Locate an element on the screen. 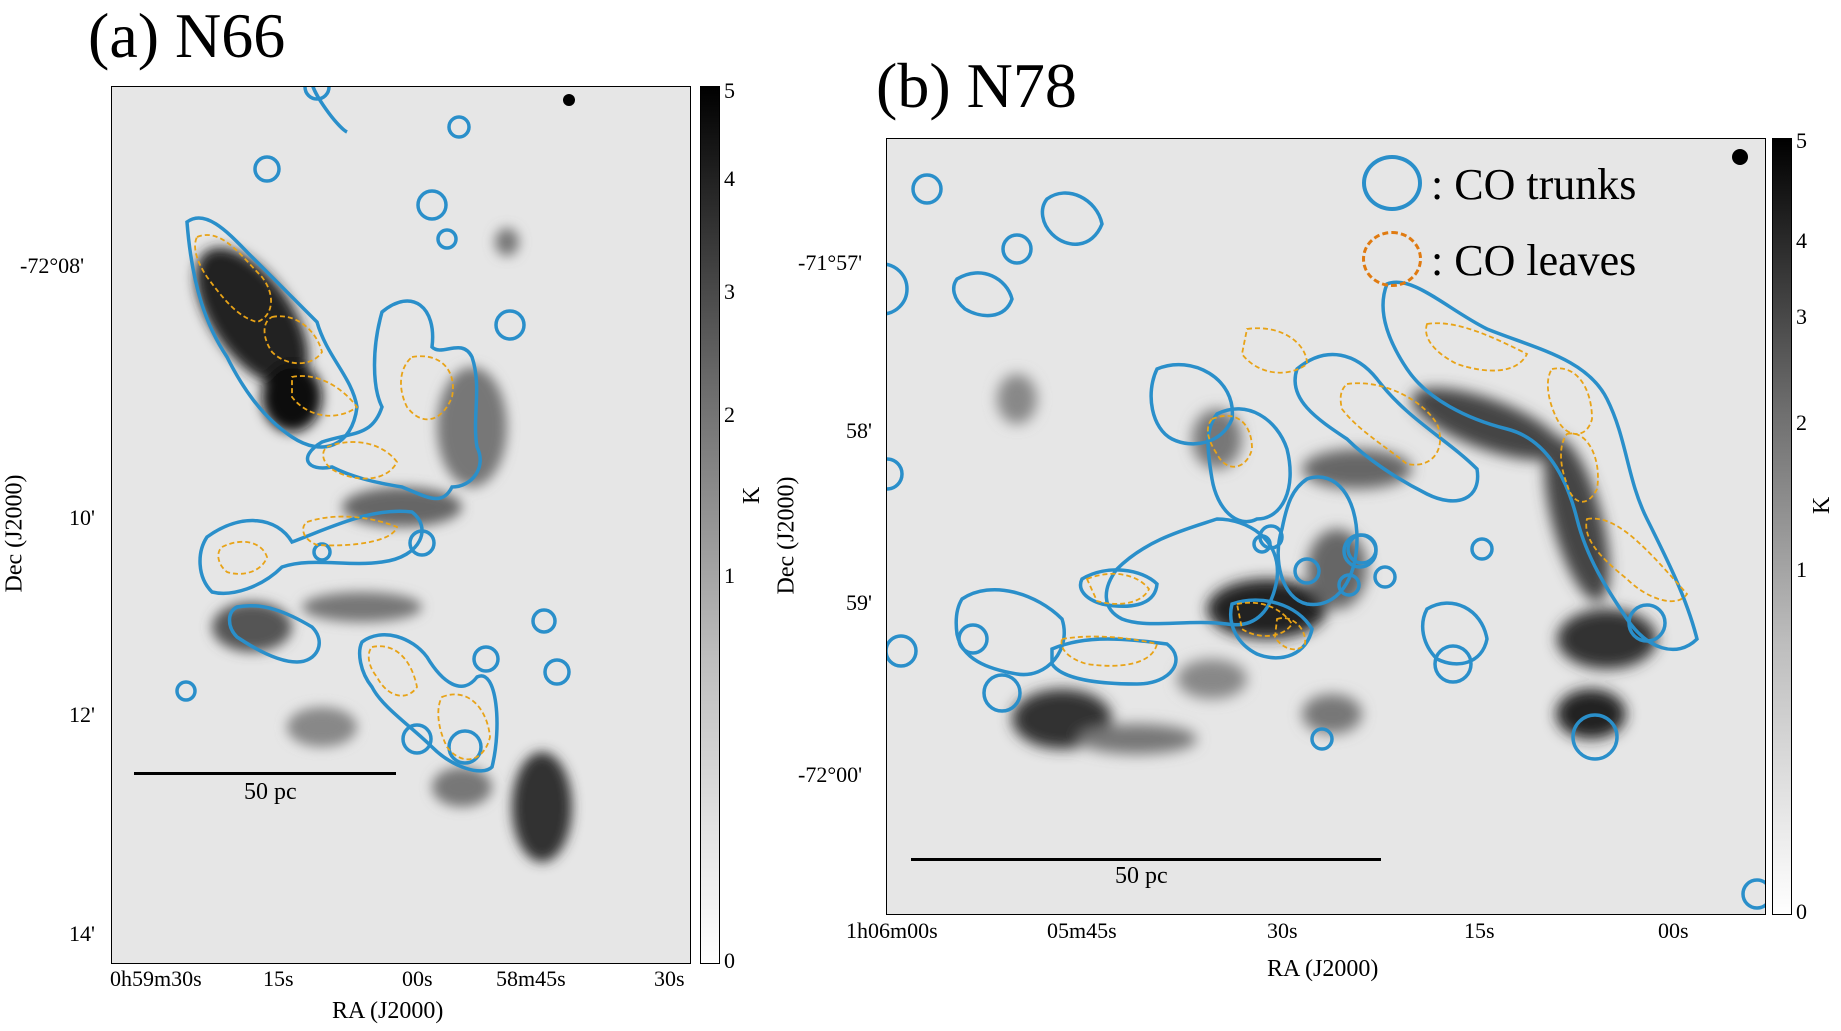  panel-b-colorbar-unit: K is located at coordinates (1822, 505).